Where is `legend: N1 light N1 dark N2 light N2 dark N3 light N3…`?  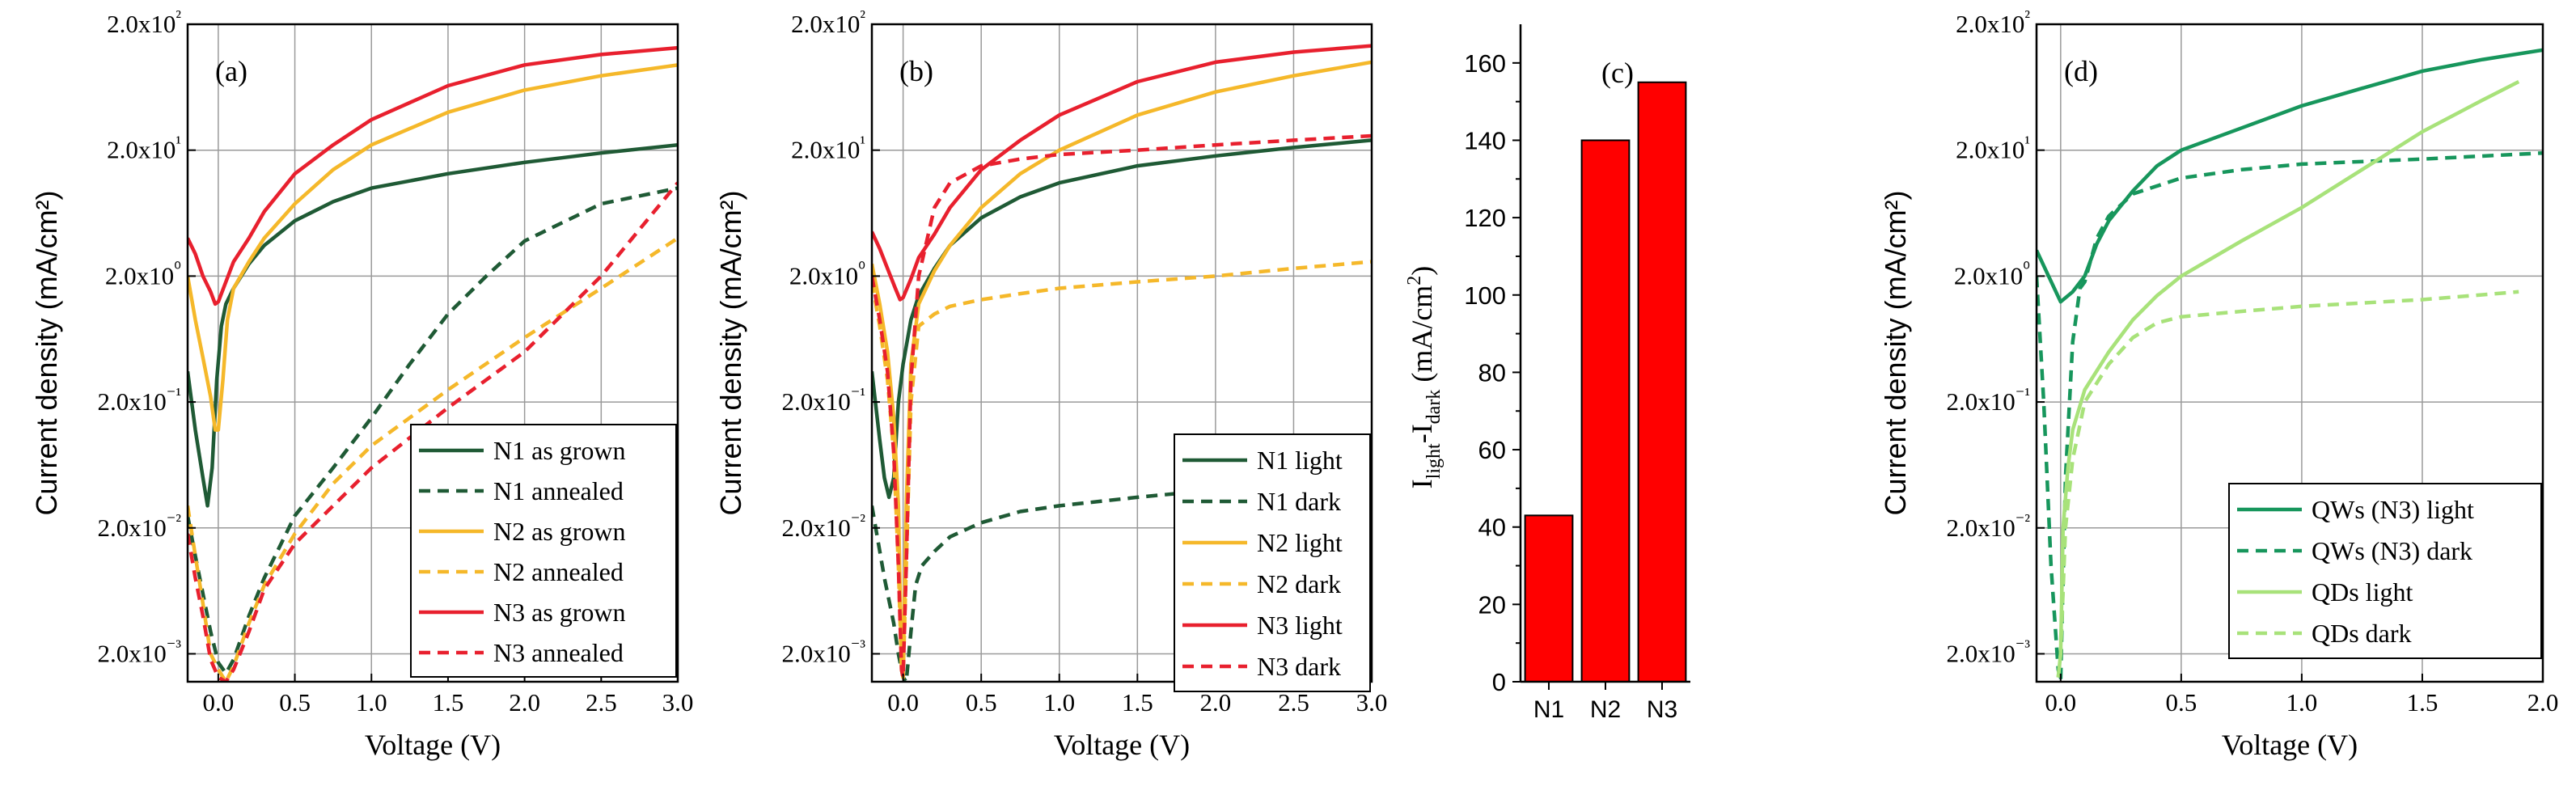
legend: N1 light N1 dark N2 light N2 dark N3 light N3… is located at coordinates (1272, 563).